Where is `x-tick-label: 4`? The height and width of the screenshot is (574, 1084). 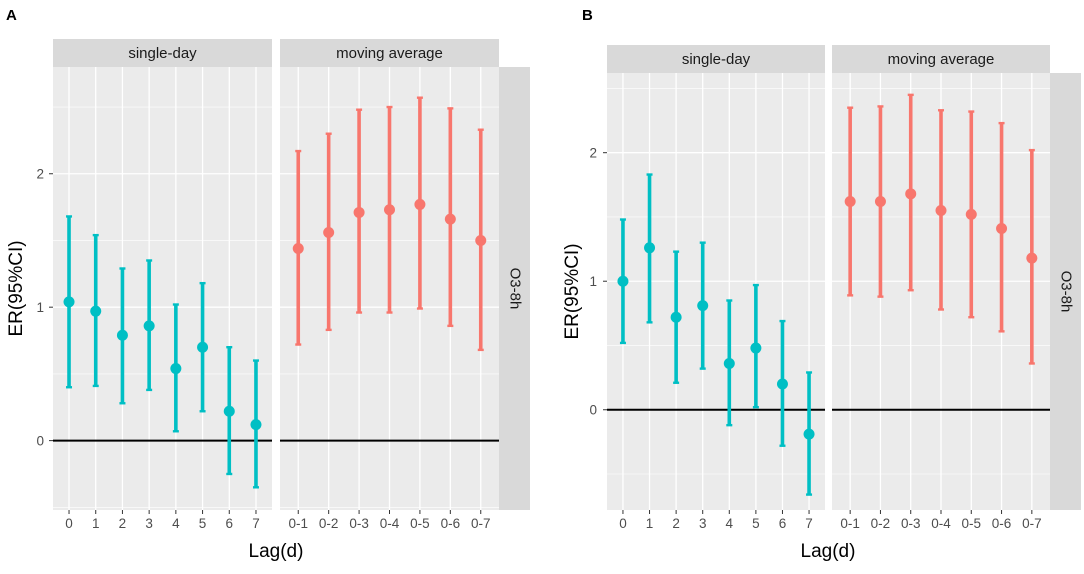
x-tick-label: 4 is located at coordinates (730, 523).